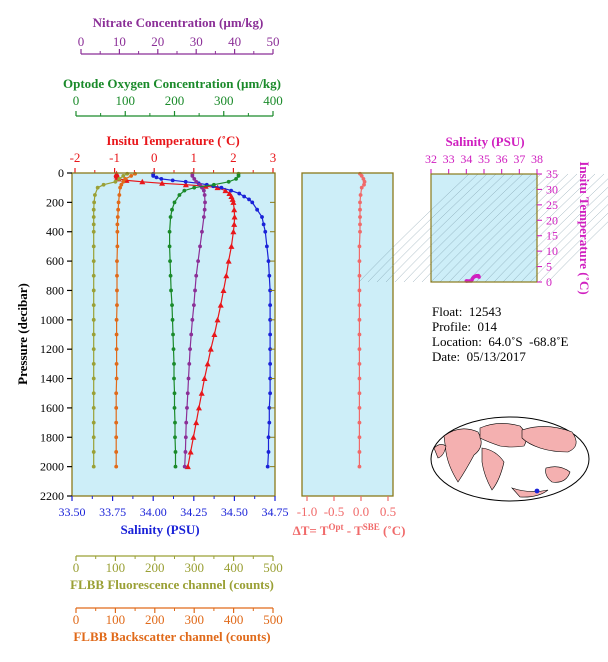 Image resolution: width=608 pixels, height=662 pixels. What do you see at coordinates (234, 512) in the screenshot?
I see `salinity-tick-label: 34.50` at bounding box center [234, 512].